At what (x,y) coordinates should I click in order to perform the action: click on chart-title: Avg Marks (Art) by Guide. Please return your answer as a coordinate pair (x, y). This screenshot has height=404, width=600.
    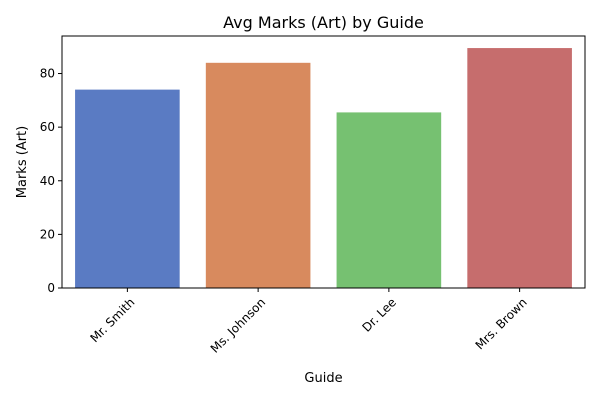
    Looking at the image, I should click on (323, 22).